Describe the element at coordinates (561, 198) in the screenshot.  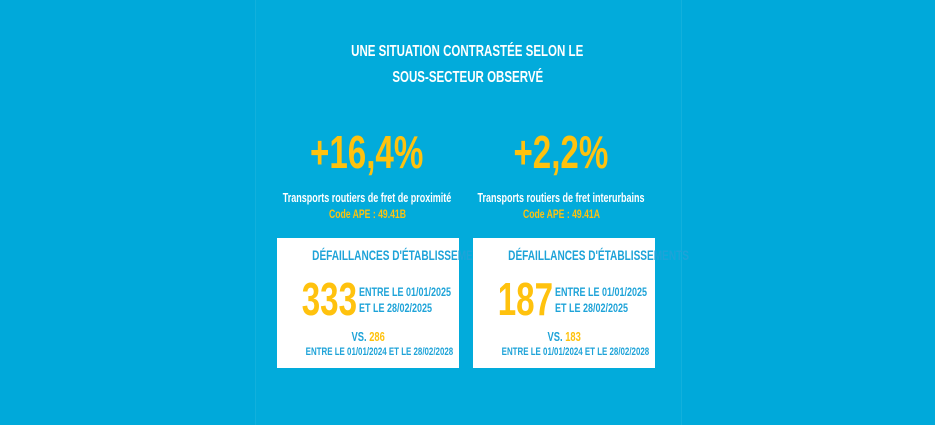
I see `sector-2-label: Transports routiers de fret interurbains` at that location.